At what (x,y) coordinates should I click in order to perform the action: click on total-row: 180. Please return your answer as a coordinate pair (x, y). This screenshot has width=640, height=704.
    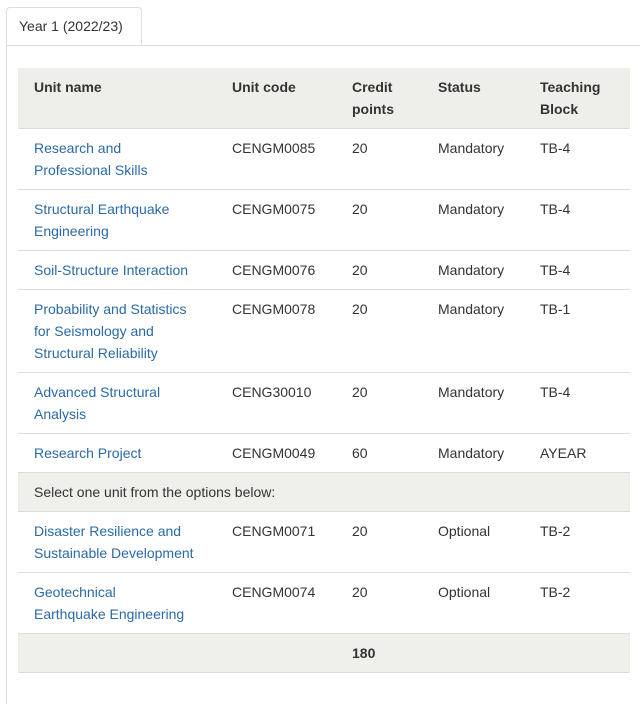
    Looking at the image, I should click on (324, 653).